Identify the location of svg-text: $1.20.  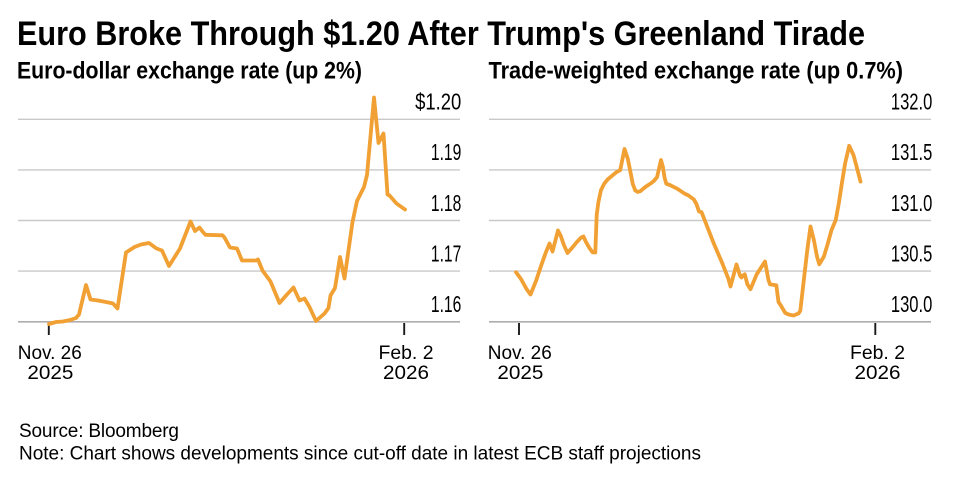
(438, 102).